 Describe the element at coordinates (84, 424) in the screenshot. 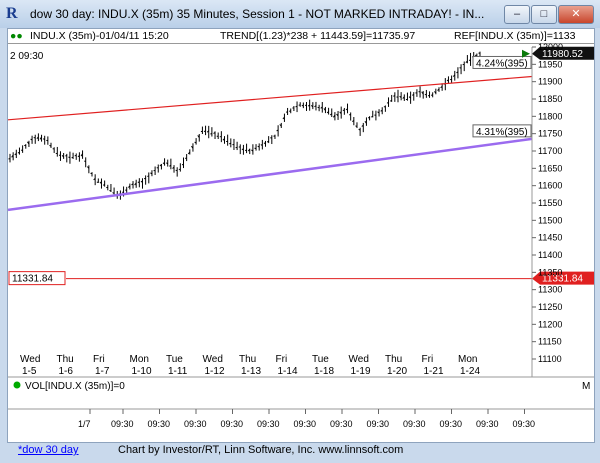

I see `x-tick-label: 1/7` at that location.